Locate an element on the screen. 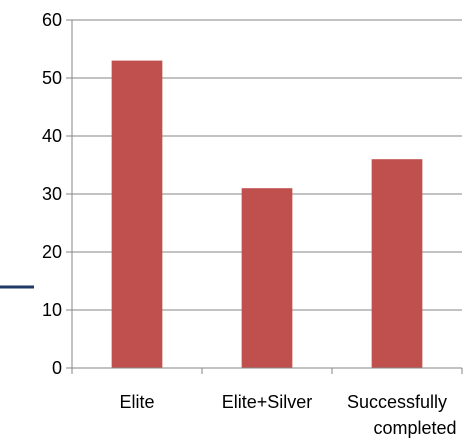 Image resolution: width=465 pixels, height=446 pixels. y-tick-label: 40 is located at coordinates (52, 136).